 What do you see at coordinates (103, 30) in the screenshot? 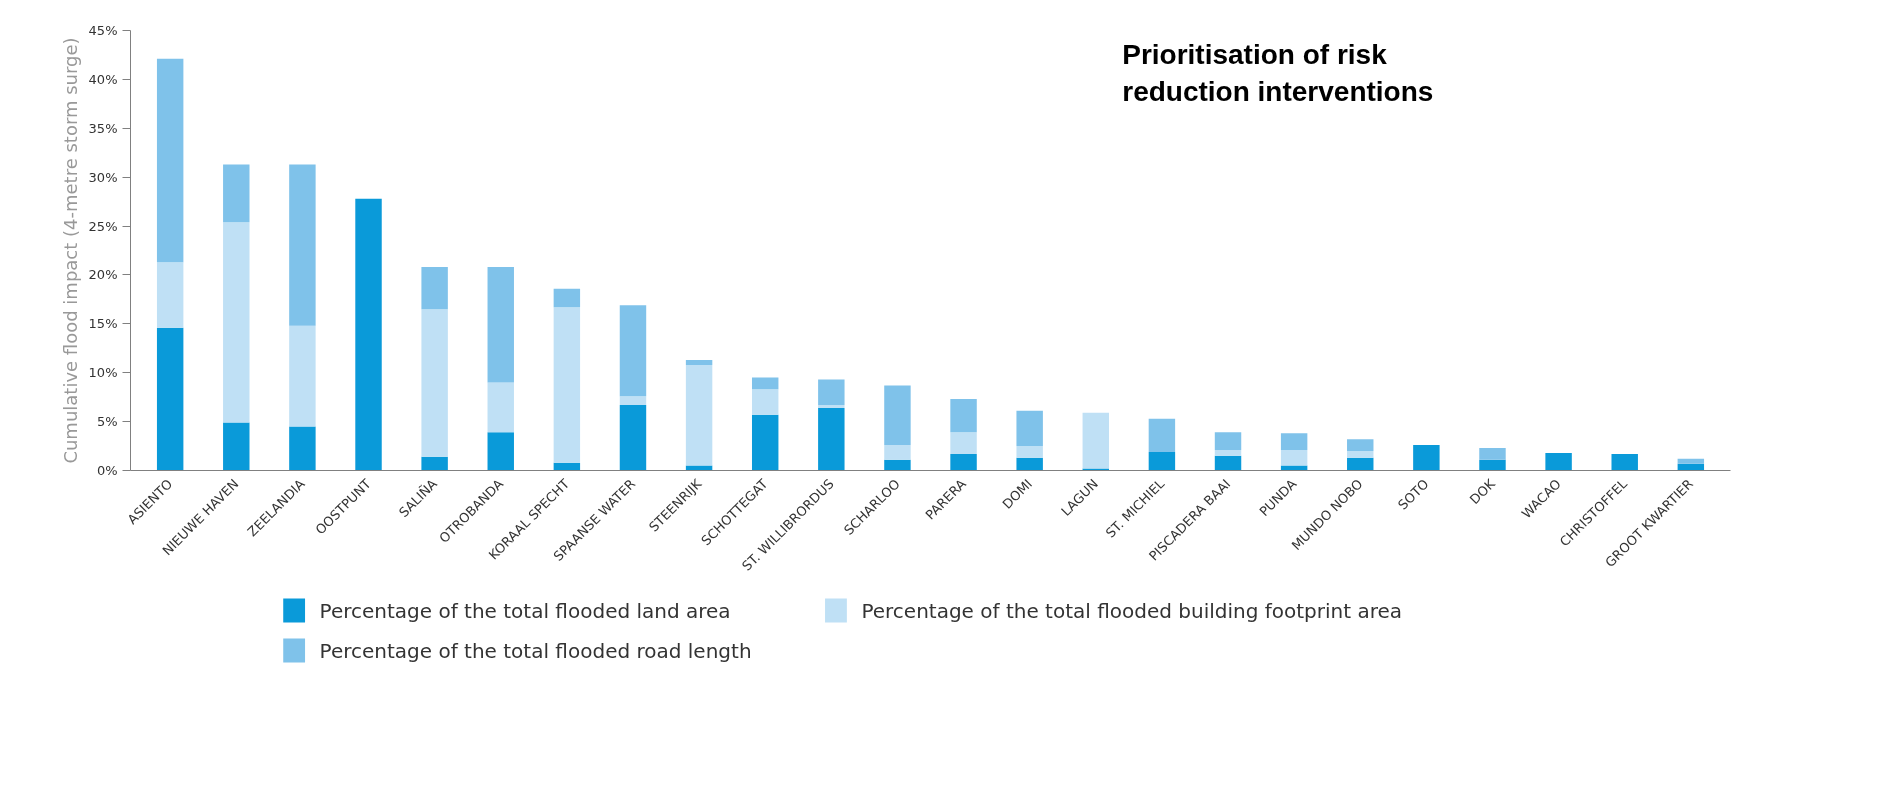
I see `y-tick-label: 45%` at bounding box center [103, 30].